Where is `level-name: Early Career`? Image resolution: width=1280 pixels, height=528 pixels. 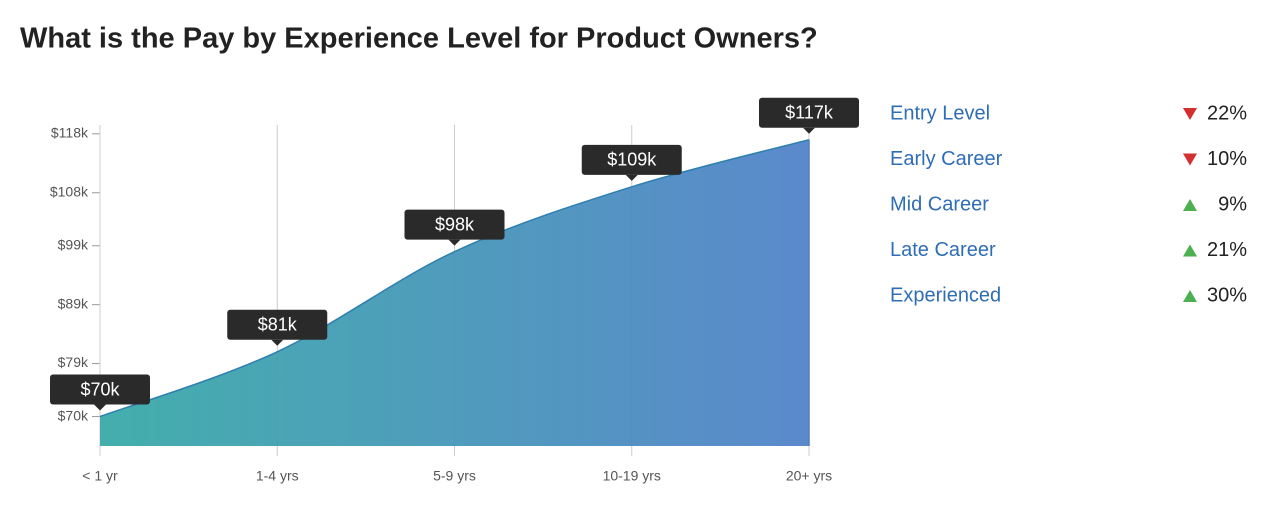 level-name: Early Career is located at coordinates (946, 159).